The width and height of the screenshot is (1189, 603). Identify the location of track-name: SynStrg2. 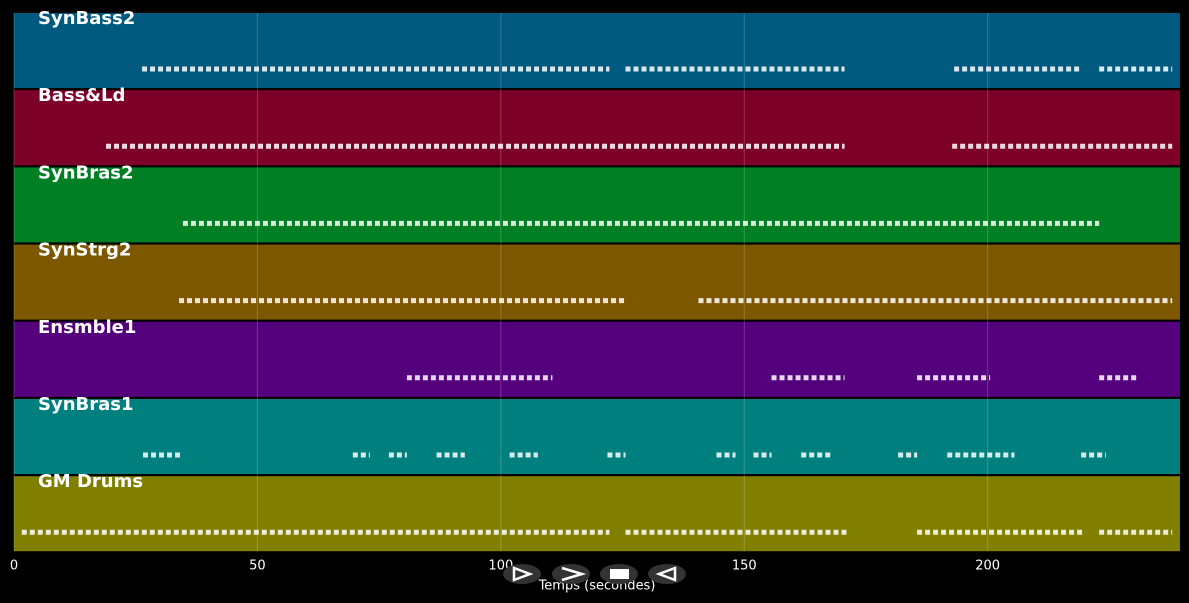
(84, 250).